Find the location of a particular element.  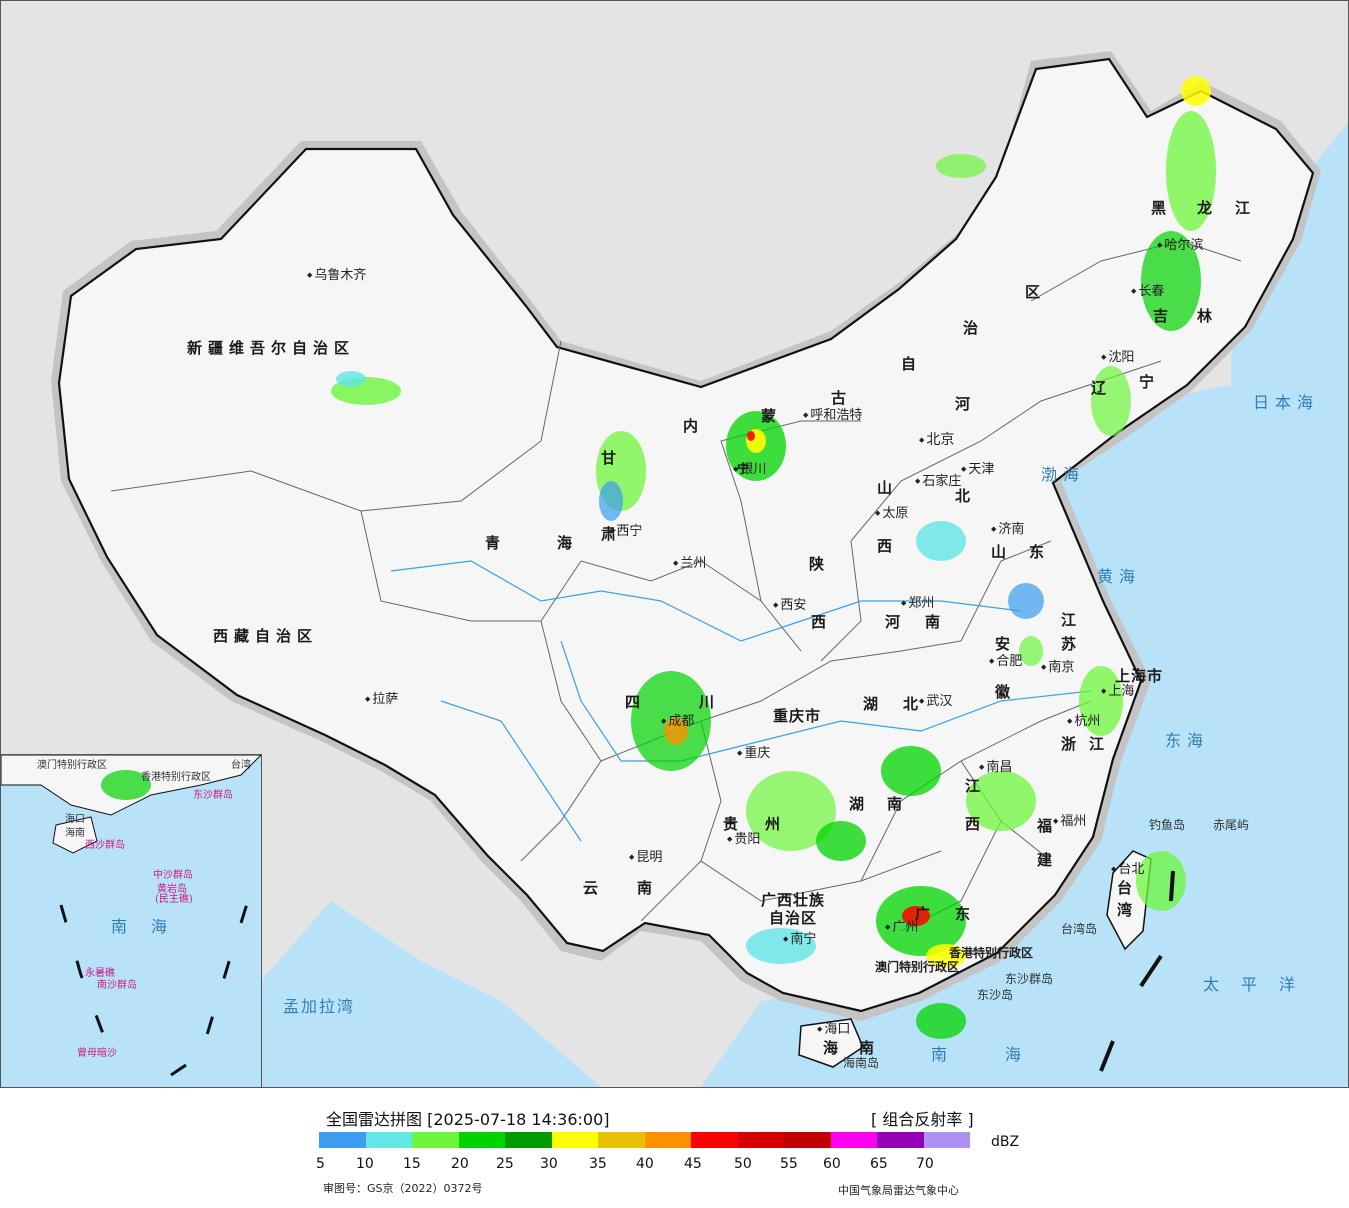

province-guangdong-2: 东 is located at coordinates (963, 914).